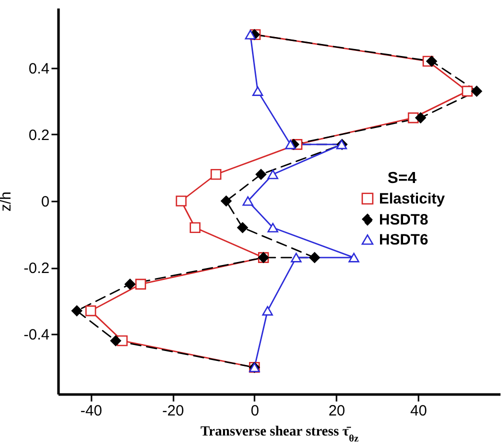 This screenshot has width=503, height=448. I want to click on y-tick-label: -0.2, so click(37, 269).